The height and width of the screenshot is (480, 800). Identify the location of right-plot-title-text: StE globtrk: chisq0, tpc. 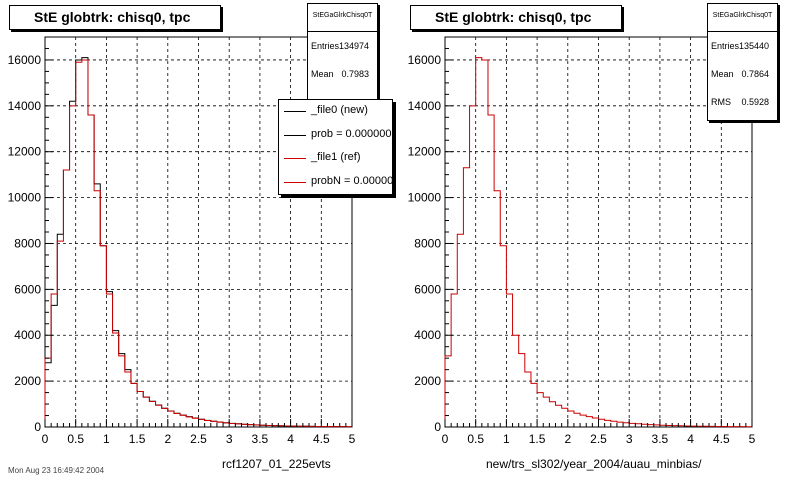
(513, 17).